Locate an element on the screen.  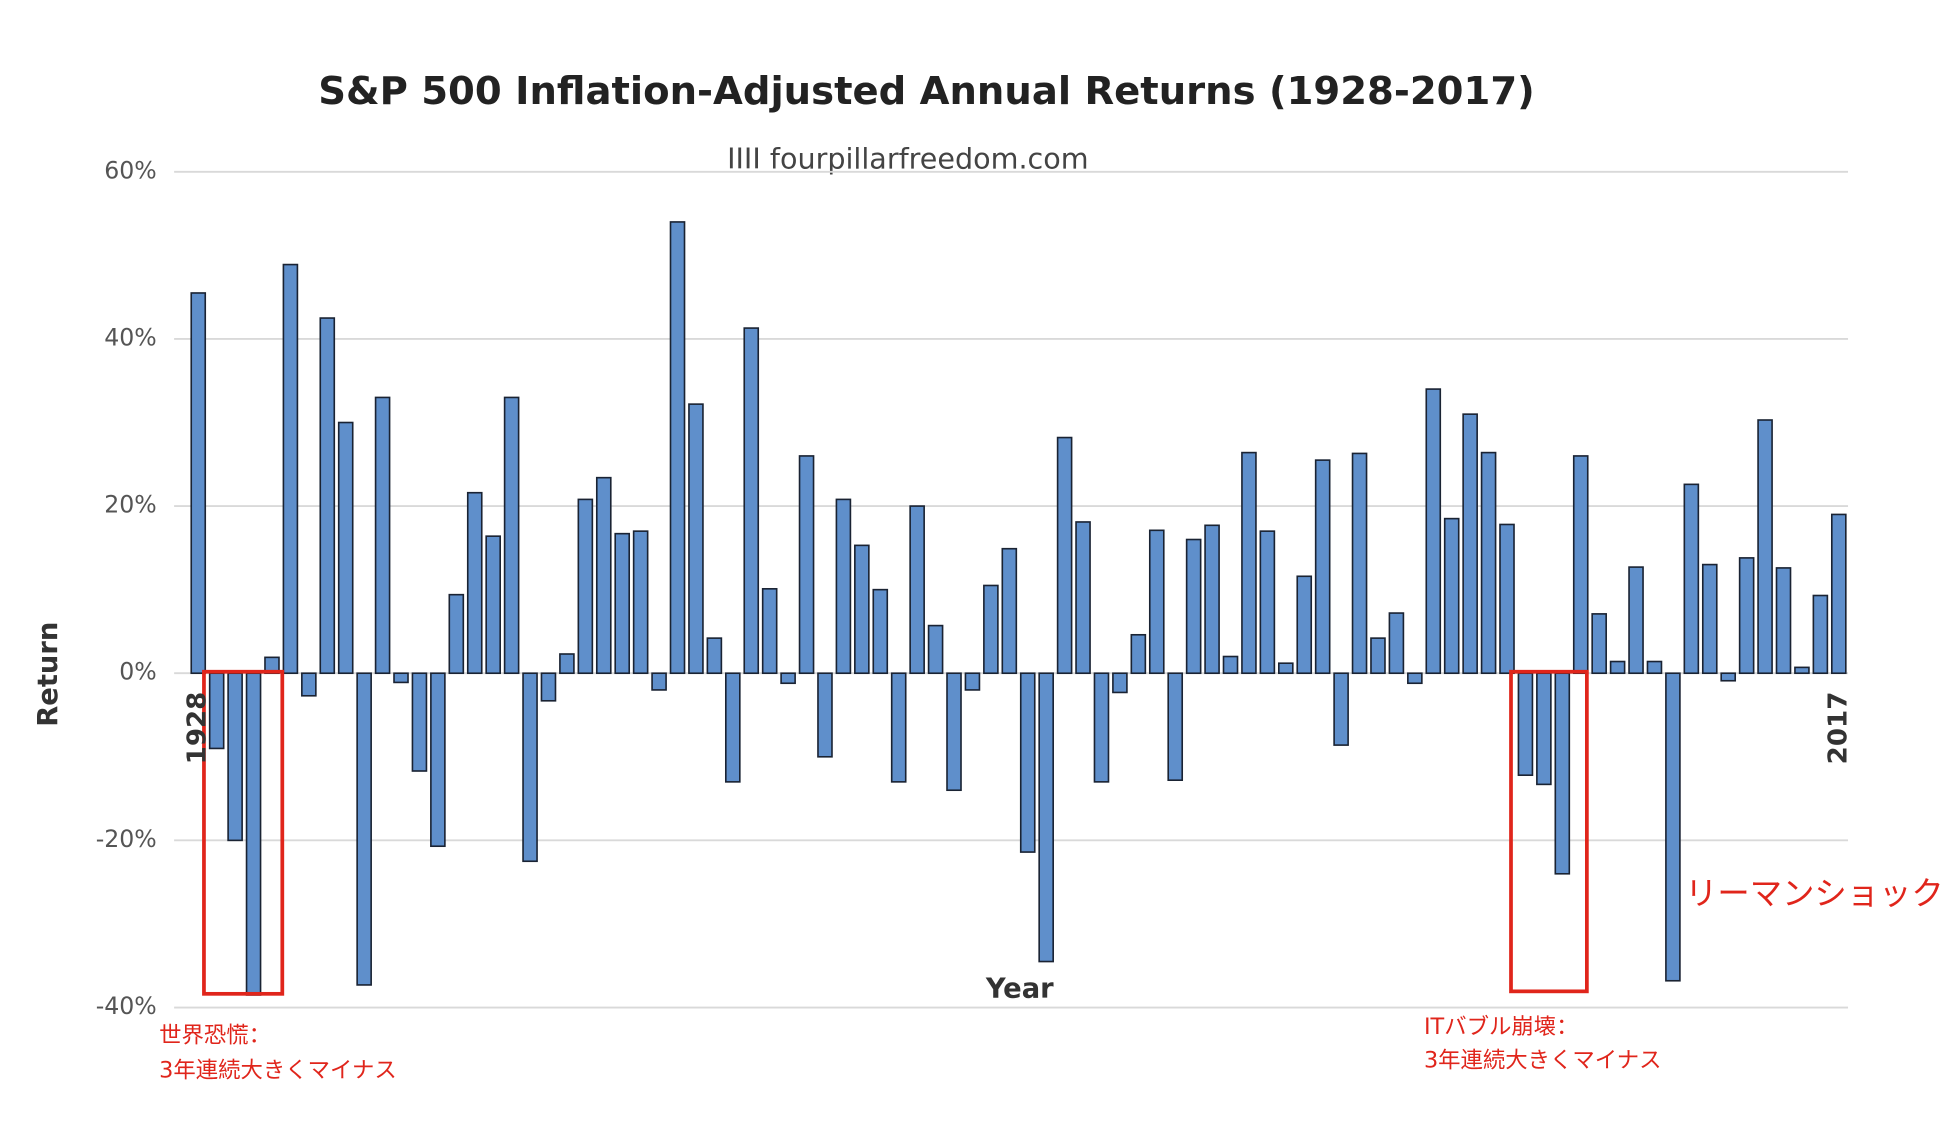
y-axis-label: Return is located at coordinates (48, 674).